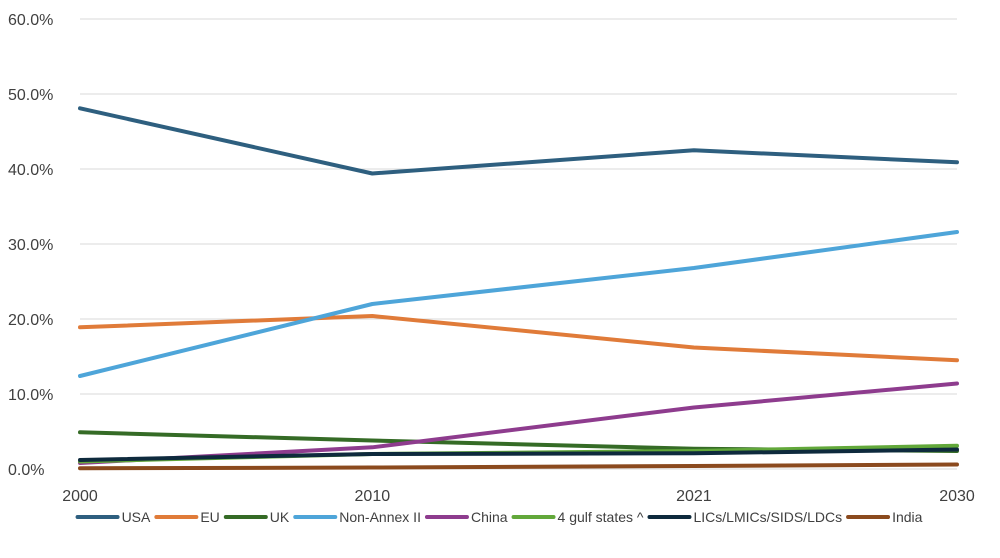  What do you see at coordinates (30, 320) in the screenshot?
I see `y-tick-label: 20.0%` at bounding box center [30, 320].